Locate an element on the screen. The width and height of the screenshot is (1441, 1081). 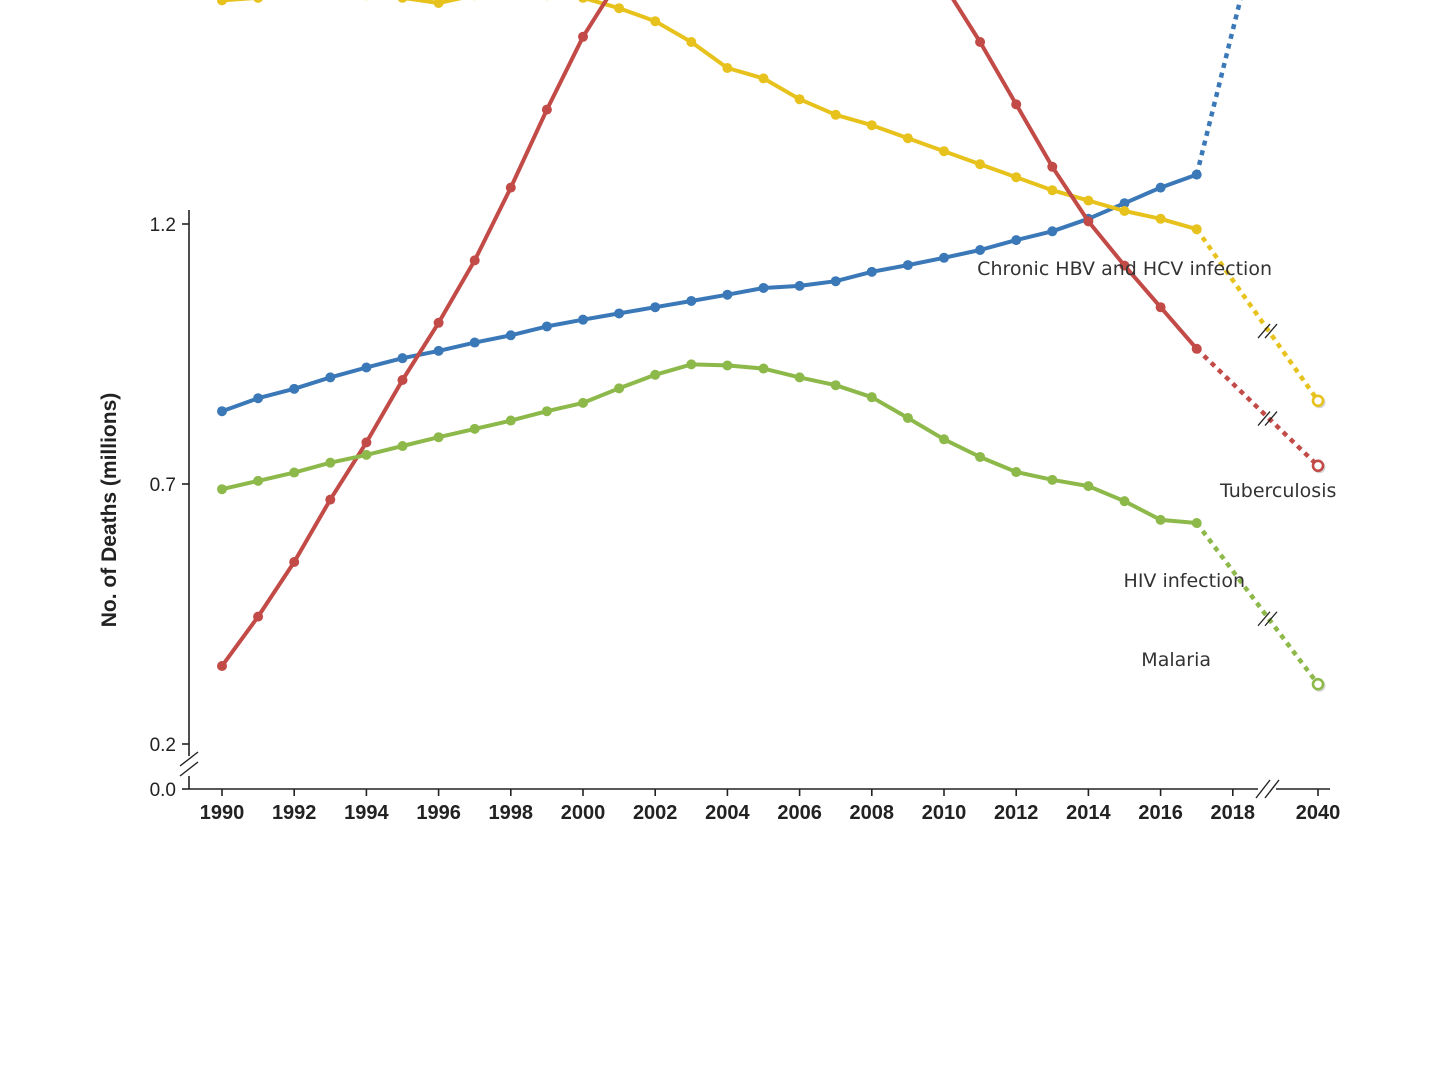
x-tick-label: 2010 is located at coordinates (944, 813).